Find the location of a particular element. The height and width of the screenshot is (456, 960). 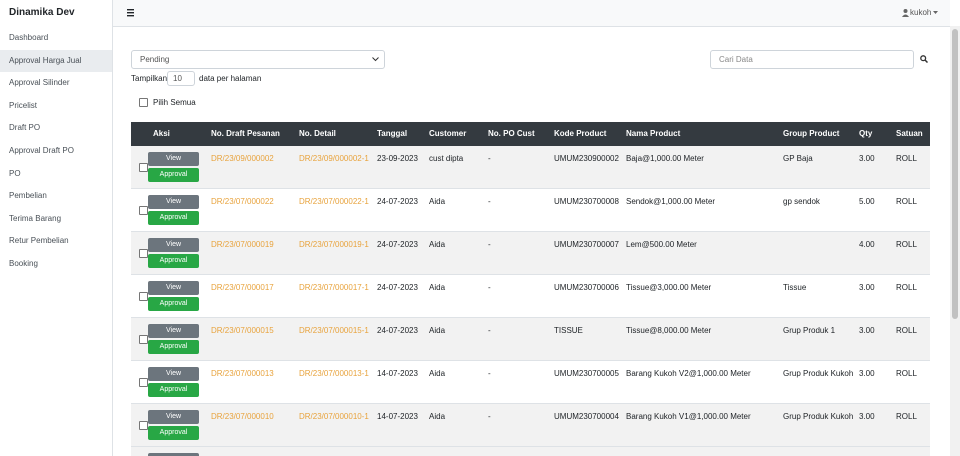

column-header: No. Detail is located at coordinates (317, 133).